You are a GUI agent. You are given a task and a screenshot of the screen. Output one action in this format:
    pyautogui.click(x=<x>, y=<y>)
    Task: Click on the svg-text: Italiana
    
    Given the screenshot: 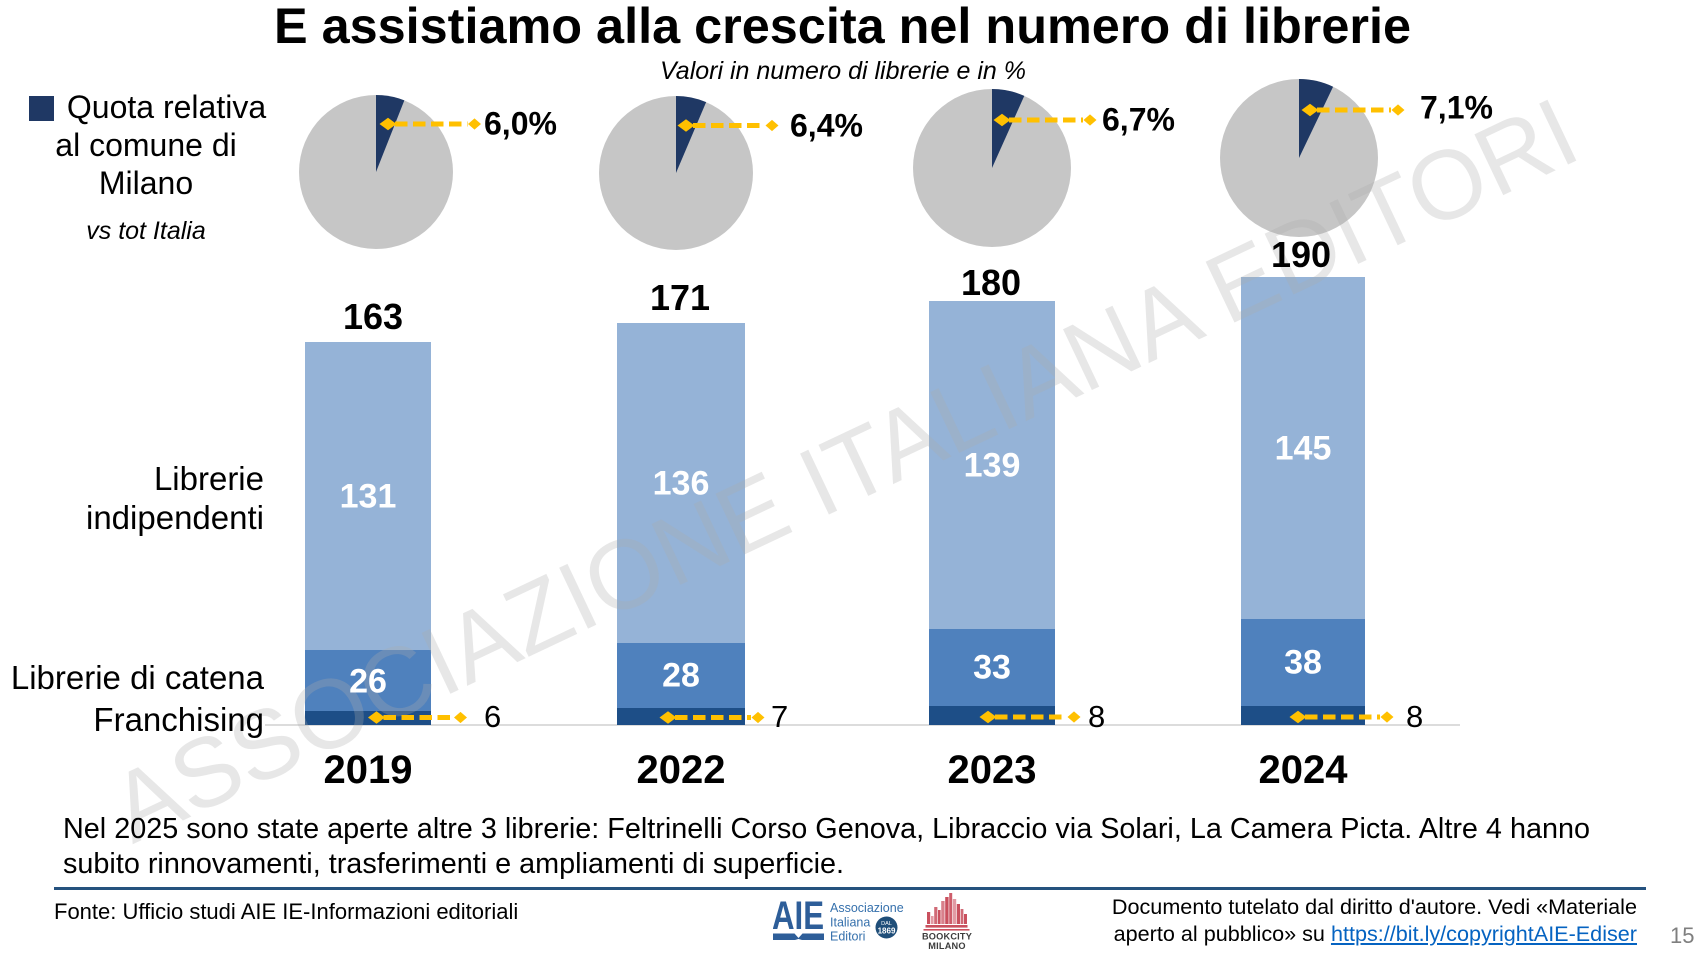 What is the action you would take?
    pyautogui.click(x=850, y=923)
    